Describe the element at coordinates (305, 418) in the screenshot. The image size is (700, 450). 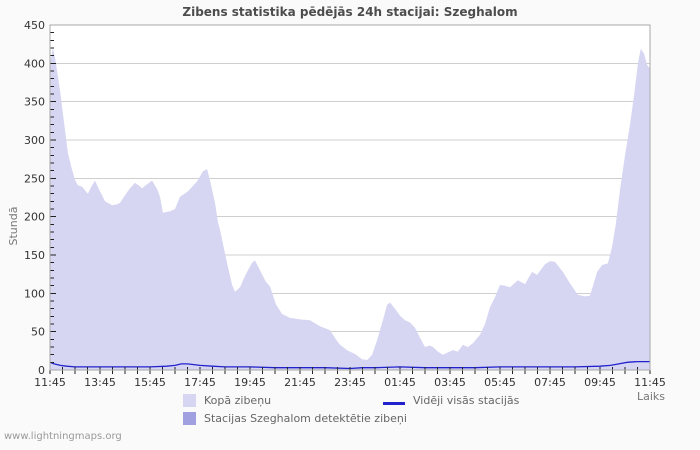
I see `legend-label-station: Stacijas Szeghalom detektētie zibeņi` at that location.